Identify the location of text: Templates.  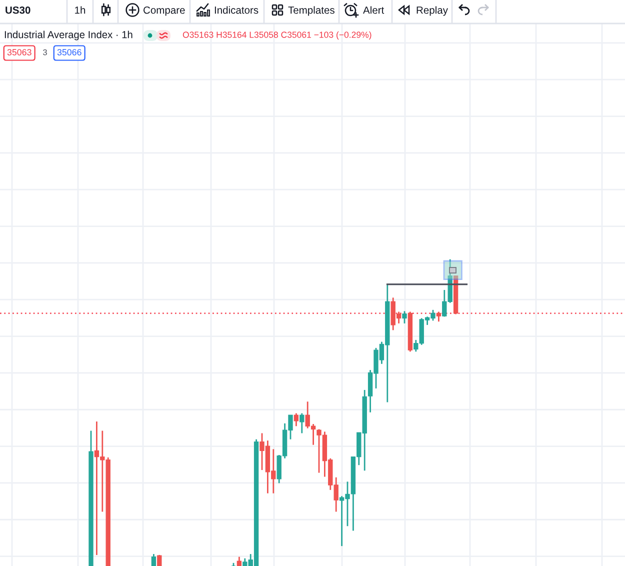
(311, 11).